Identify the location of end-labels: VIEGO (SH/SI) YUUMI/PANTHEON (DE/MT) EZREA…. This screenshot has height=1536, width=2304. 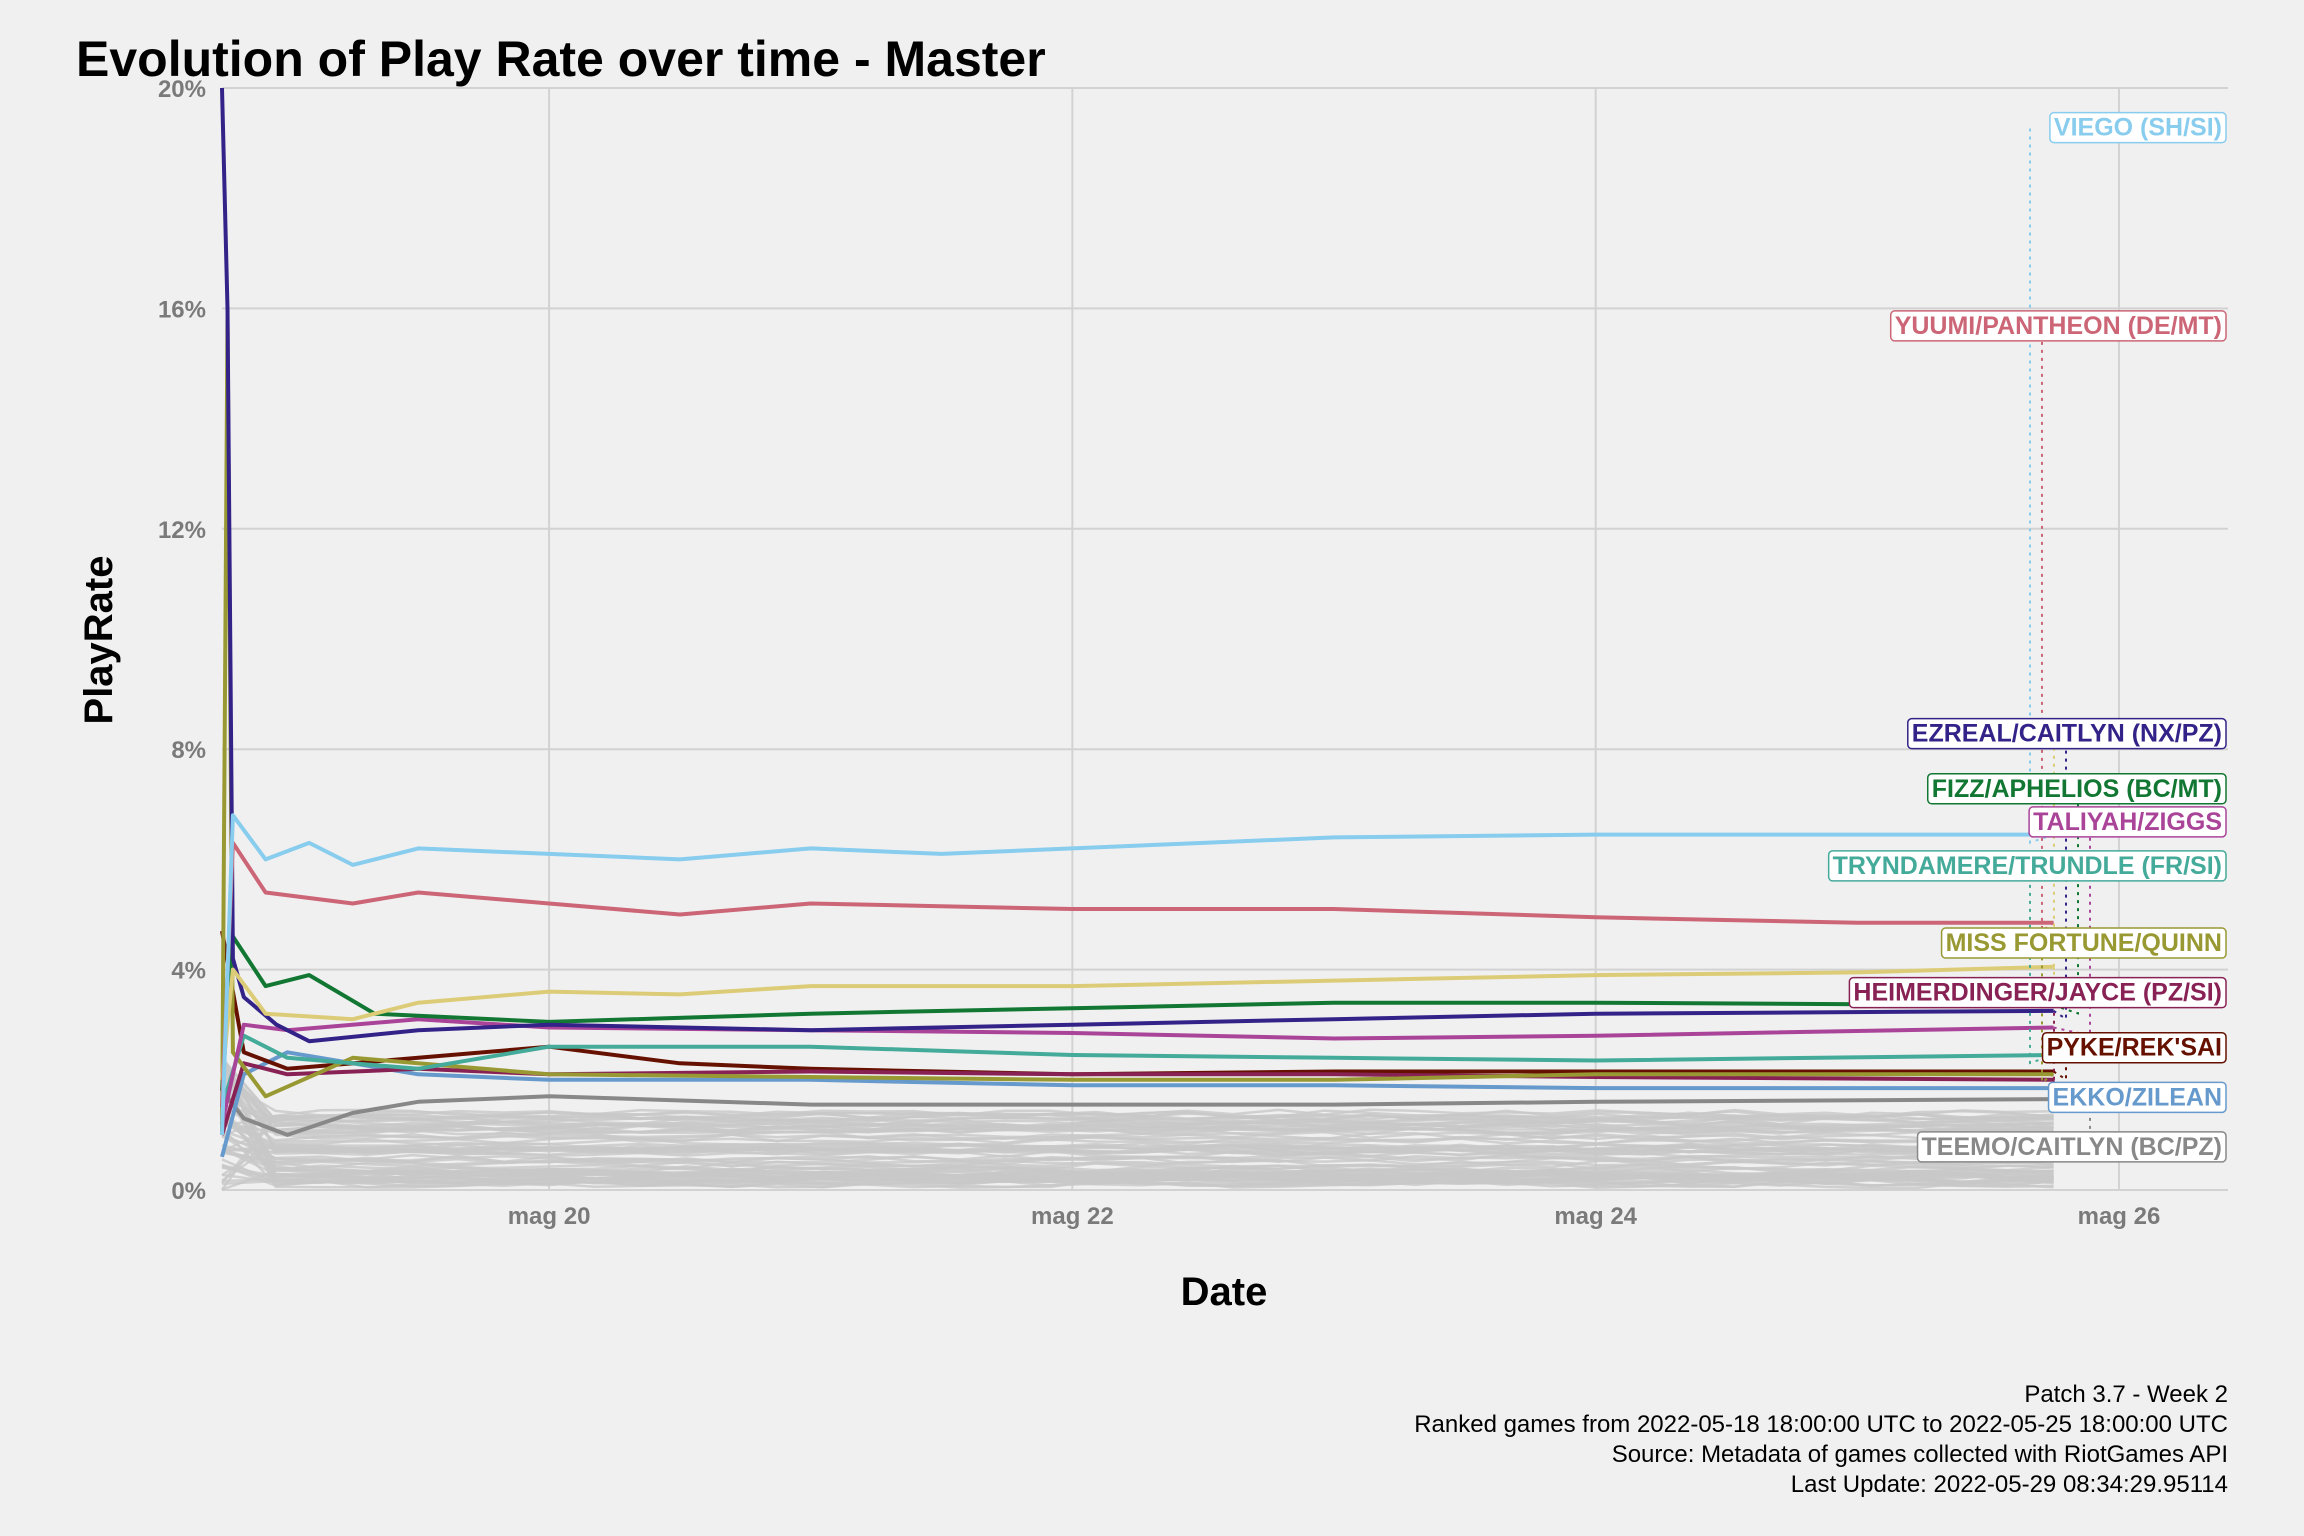
(2027, 637).